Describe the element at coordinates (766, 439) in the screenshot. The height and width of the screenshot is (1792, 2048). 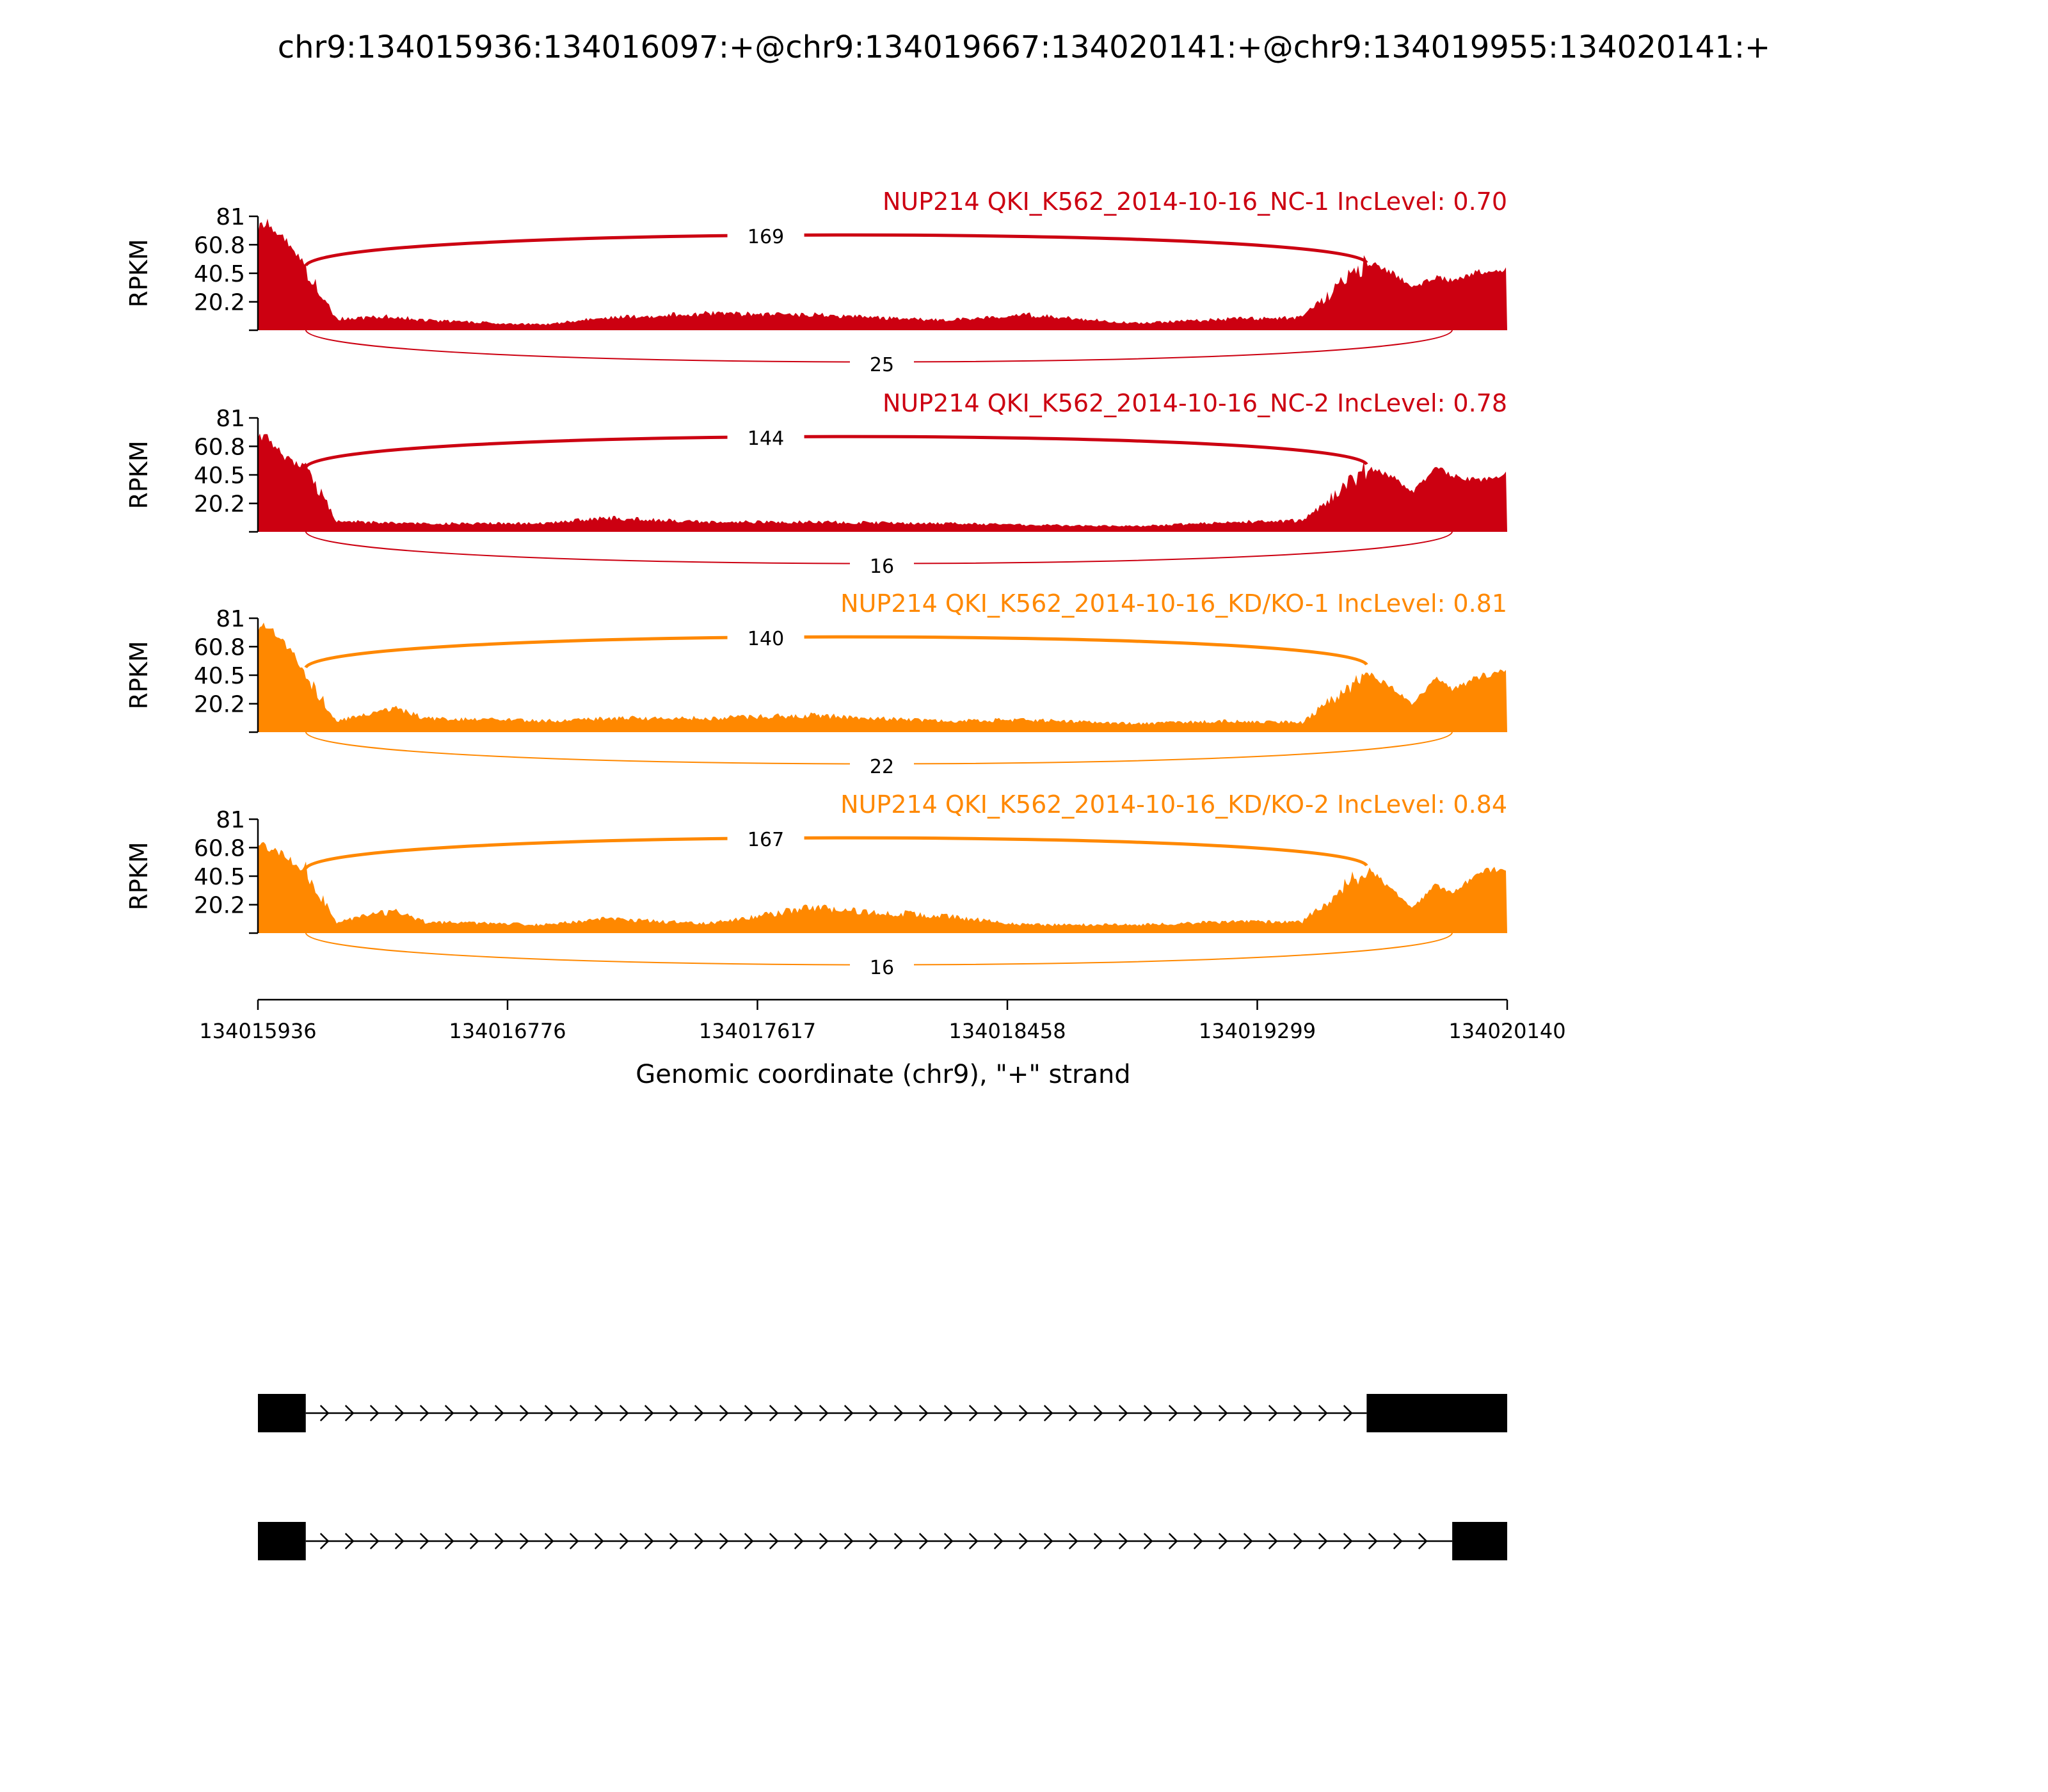
I see `inclusion-junction-count: 144` at that location.